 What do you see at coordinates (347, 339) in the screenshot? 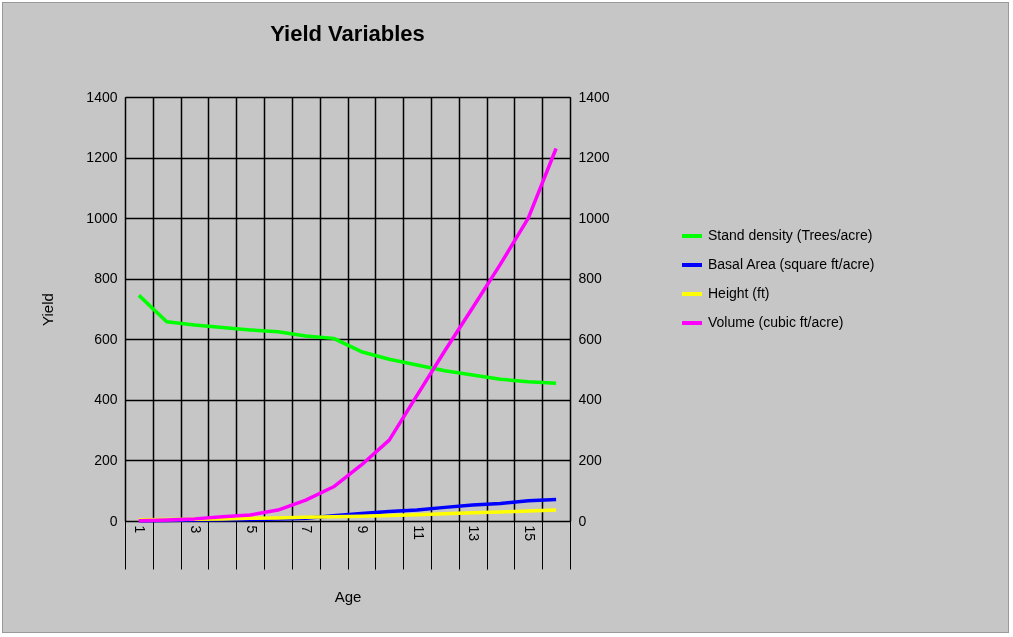
I see `line-series` at bounding box center [347, 339].